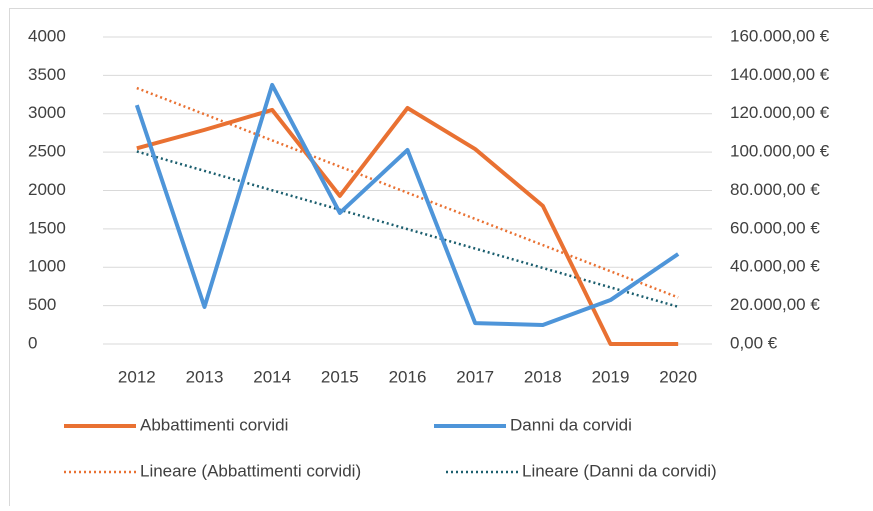 The image size is (873, 511). Describe the element at coordinates (611, 376) in the screenshot. I see `x-tick-label: 2019` at that location.